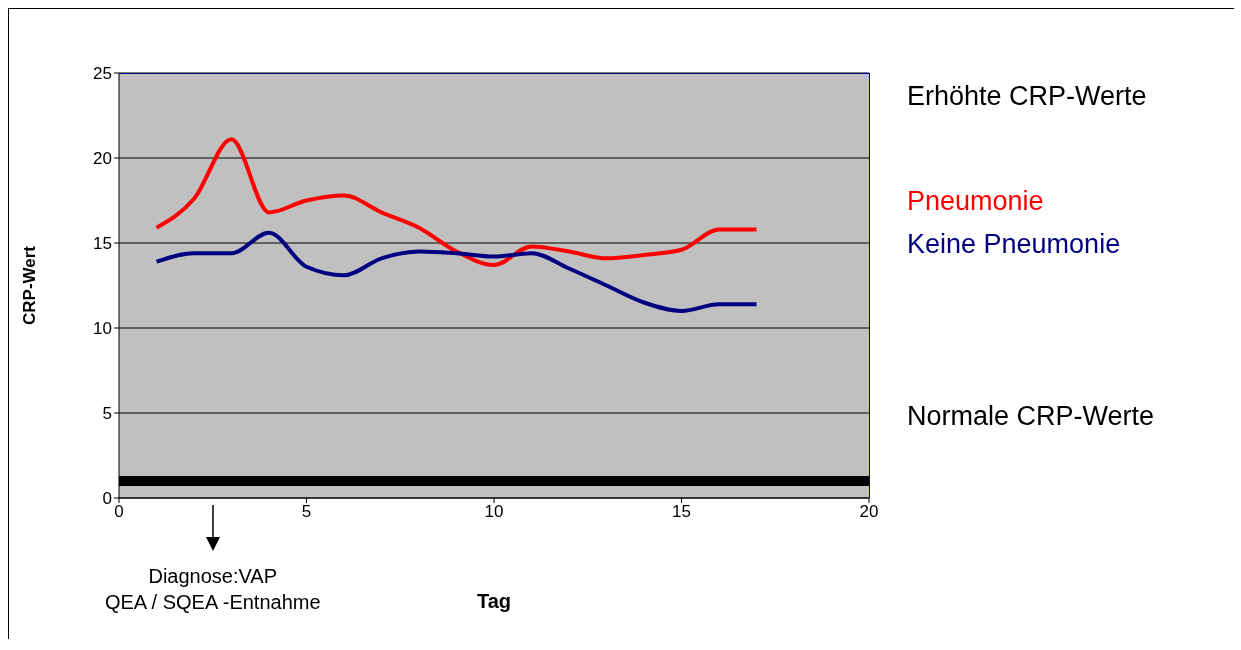 Image resolution: width=1241 pixels, height=650 pixels. What do you see at coordinates (1031, 416) in the screenshot?
I see `text: Normale CRP-Werte` at bounding box center [1031, 416].